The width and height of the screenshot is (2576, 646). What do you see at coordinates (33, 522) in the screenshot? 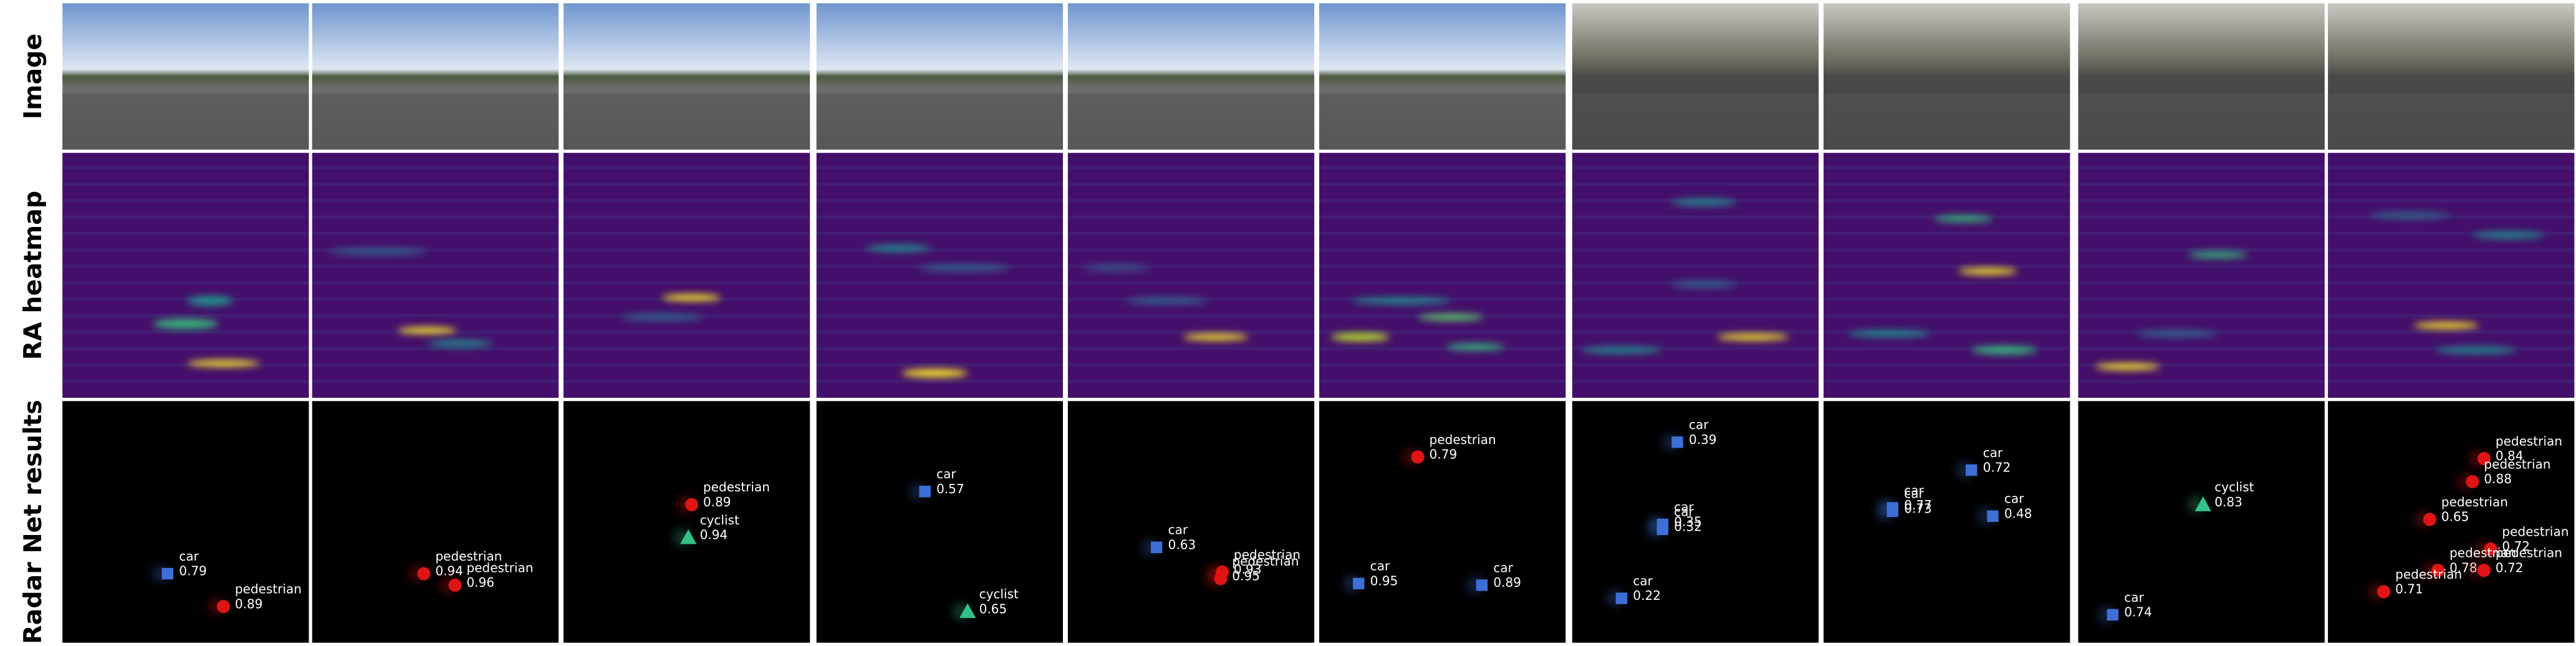
I see `row-label: Radar Net results` at bounding box center [33, 522].